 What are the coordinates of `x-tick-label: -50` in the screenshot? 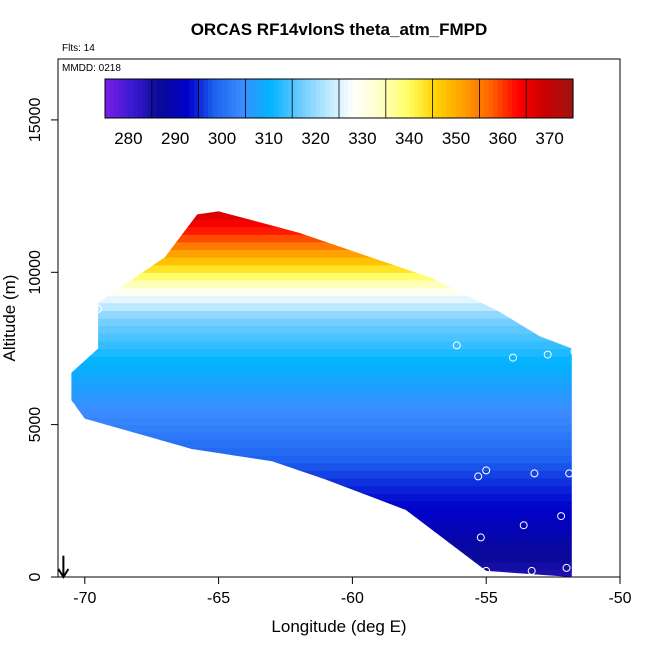 It's located at (619, 598).